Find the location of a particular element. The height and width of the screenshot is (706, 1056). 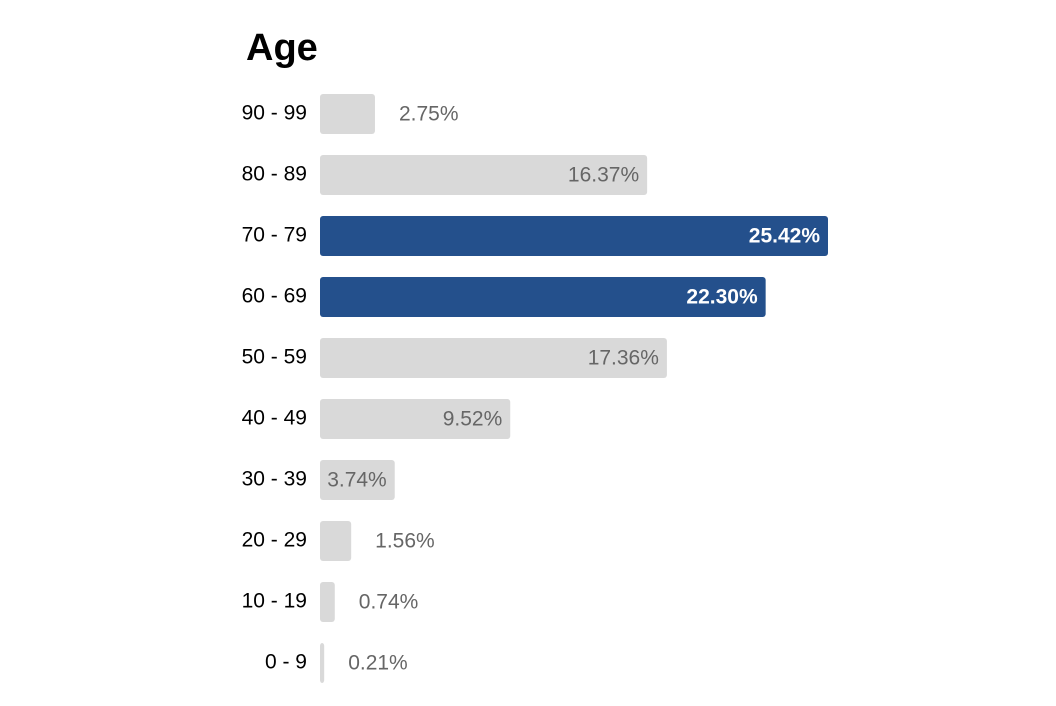

category-label: 40 - 49 is located at coordinates (274, 418).